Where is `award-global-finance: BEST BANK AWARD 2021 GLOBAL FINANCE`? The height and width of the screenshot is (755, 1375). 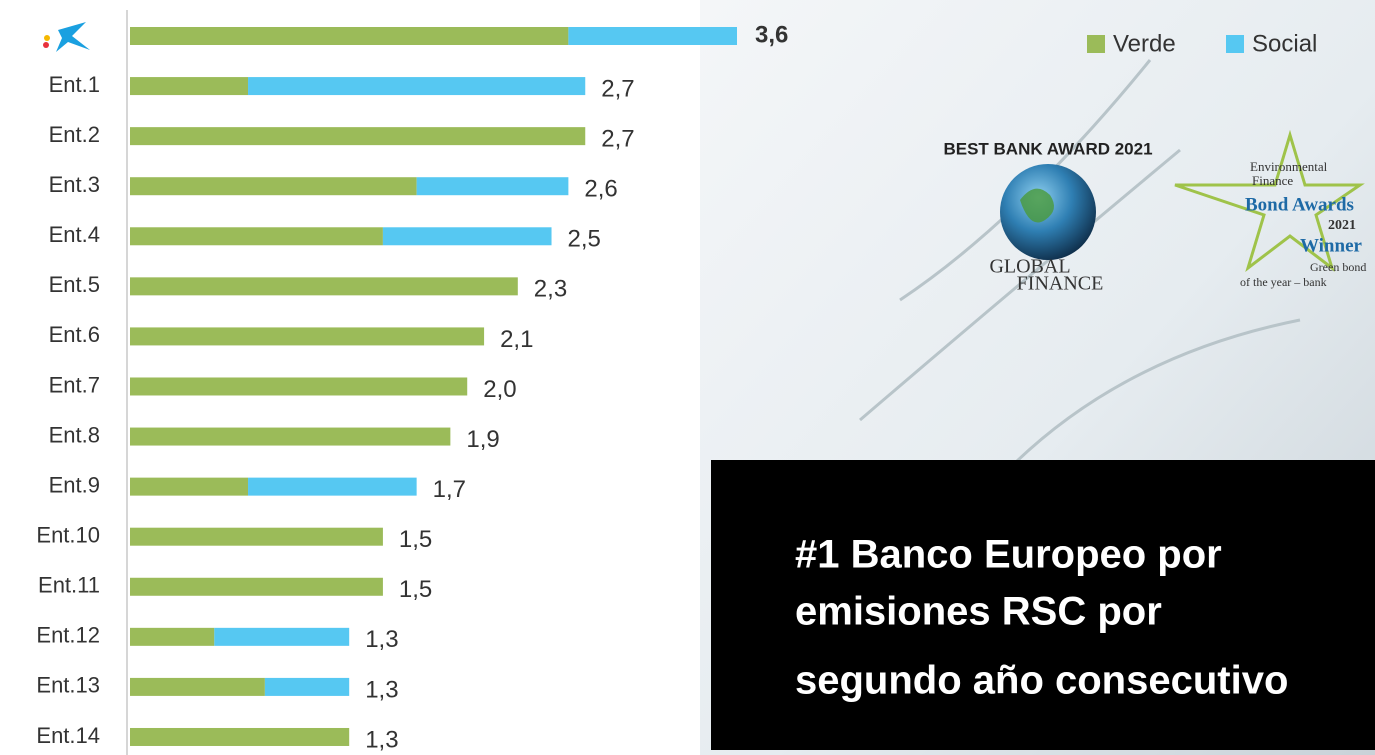
award-global-finance: BEST BANK AWARD 2021 GLOBAL FINANCE is located at coordinates (1047, 216).